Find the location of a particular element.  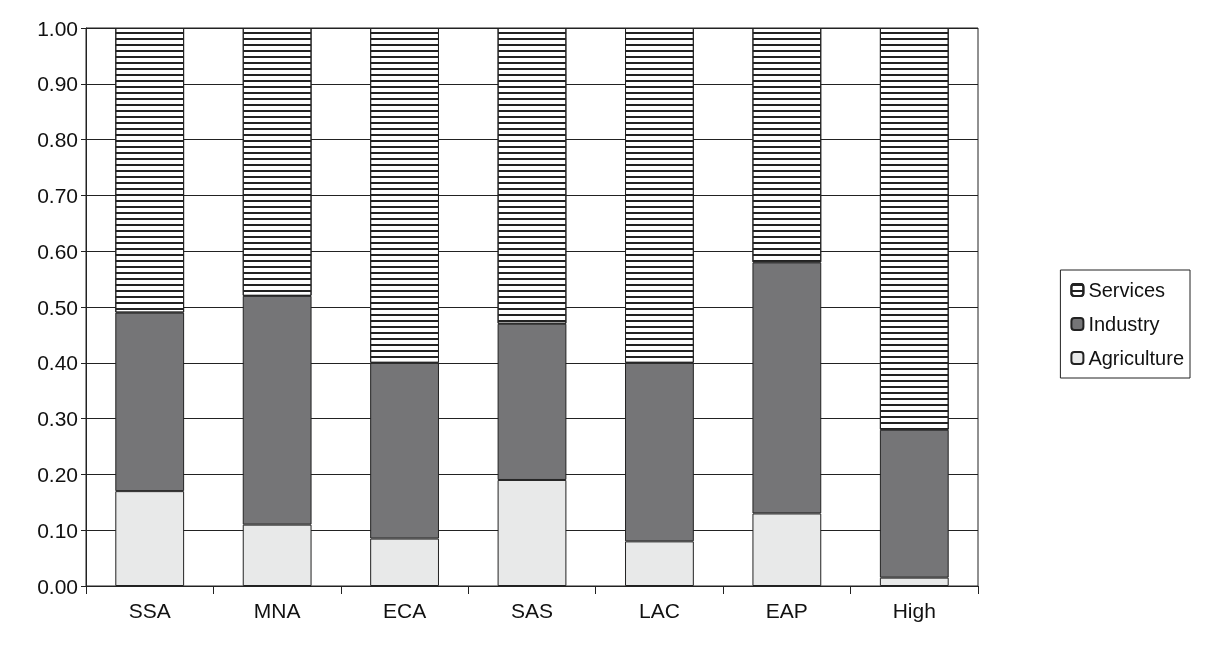

y-tick-label: 0.50 is located at coordinates (57, 307).